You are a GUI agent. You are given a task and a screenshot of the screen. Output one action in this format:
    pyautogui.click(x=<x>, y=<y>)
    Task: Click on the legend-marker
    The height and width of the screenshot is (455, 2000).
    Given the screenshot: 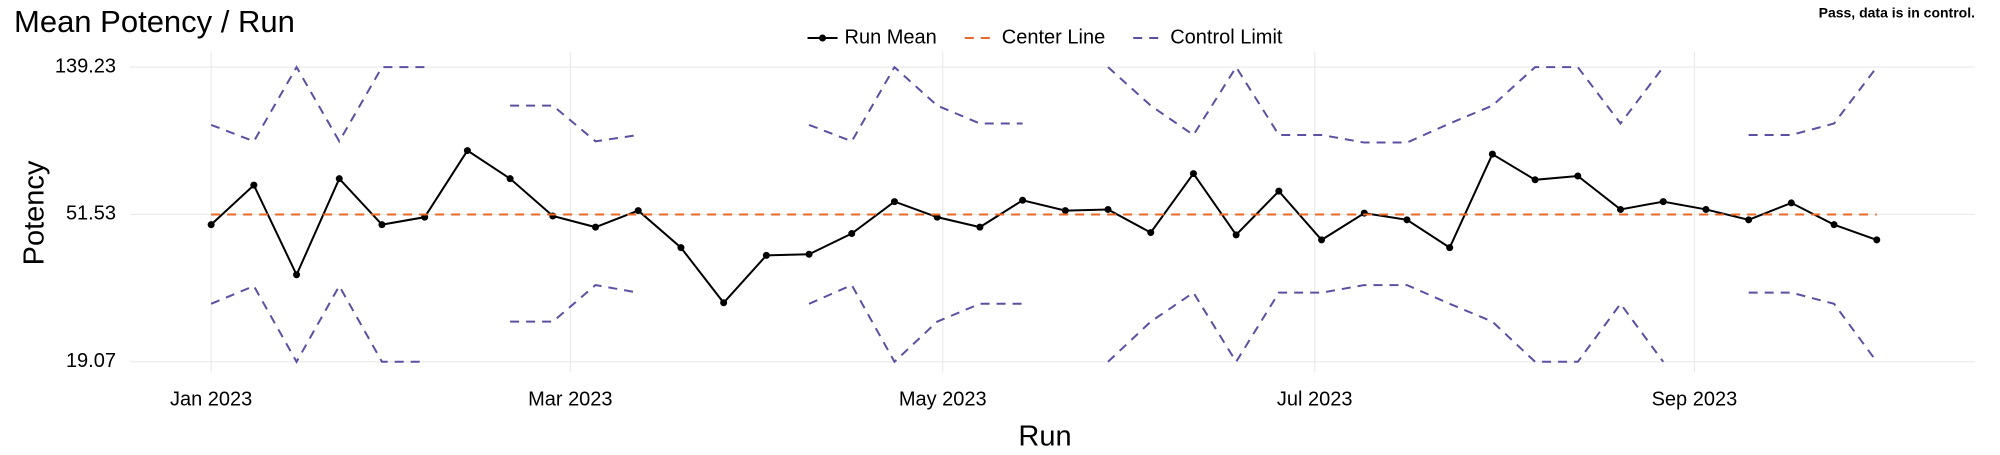 What is the action you would take?
    pyautogui.click(x=823, y=38)
    